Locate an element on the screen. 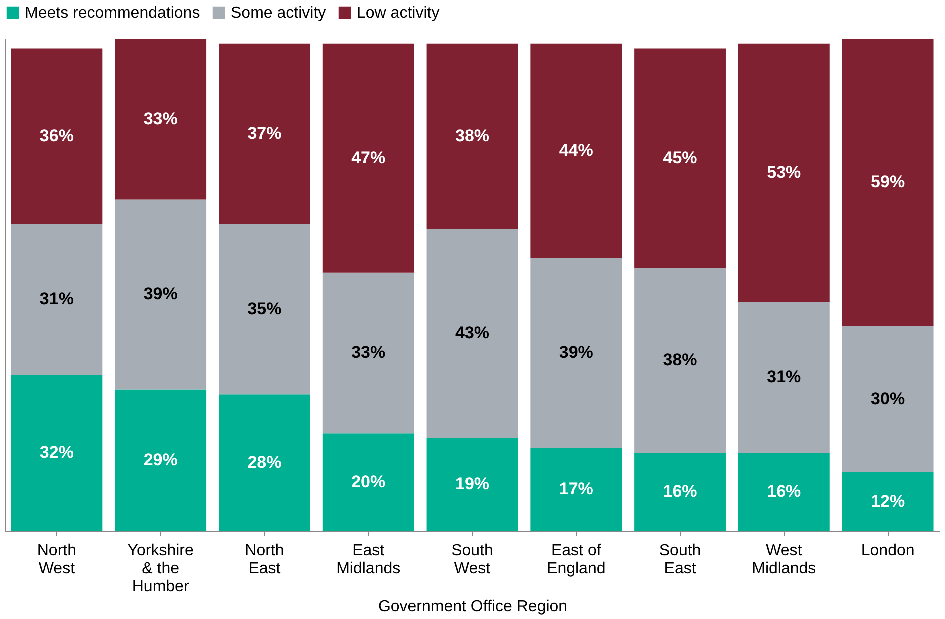 This screenshot has height=619, width=945. data-label: 36% is located at coordinates (57, 136).